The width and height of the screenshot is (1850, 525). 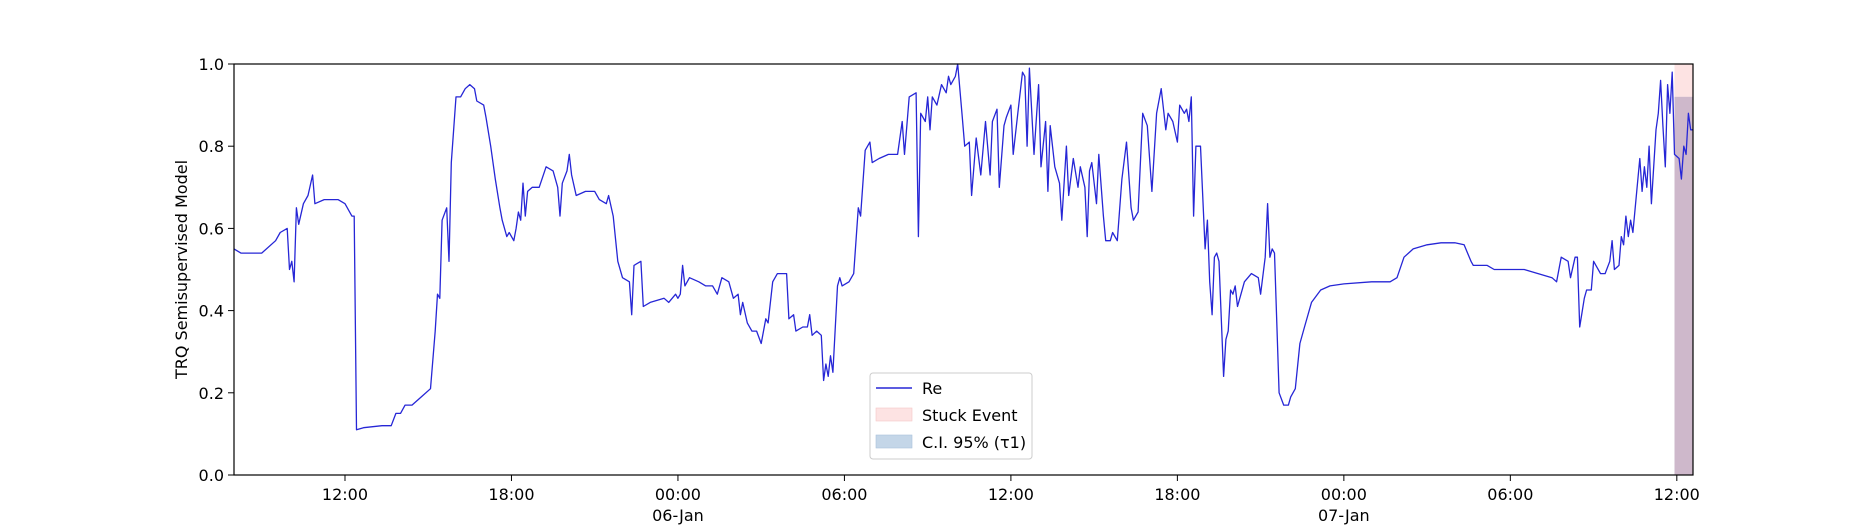 What do you see at coordinates (211, 64) in the screenshot?
I see `y-tick-label: 1.0` at bounding box center [211, 64].